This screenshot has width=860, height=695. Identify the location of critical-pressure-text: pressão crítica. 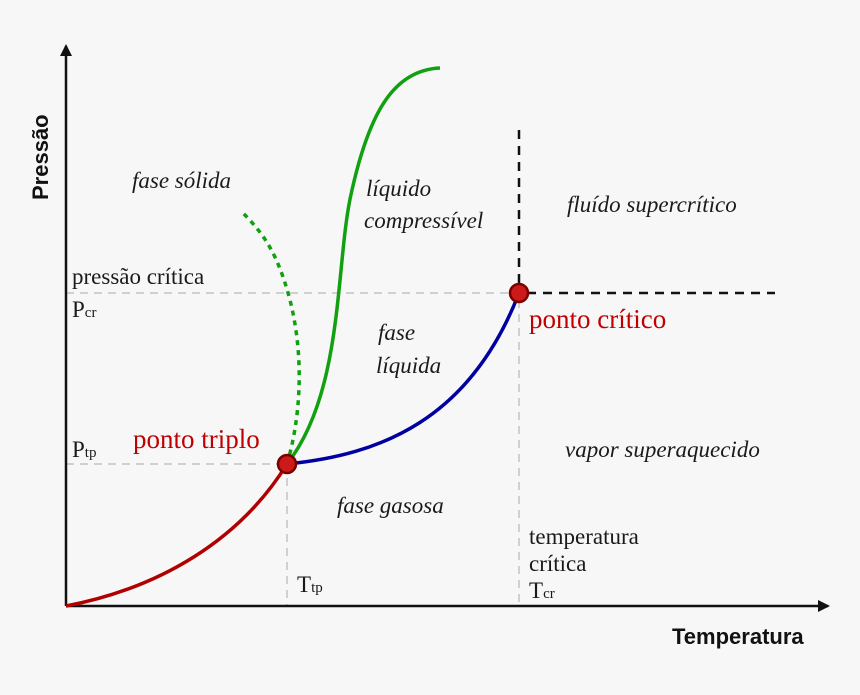
(138, 276).